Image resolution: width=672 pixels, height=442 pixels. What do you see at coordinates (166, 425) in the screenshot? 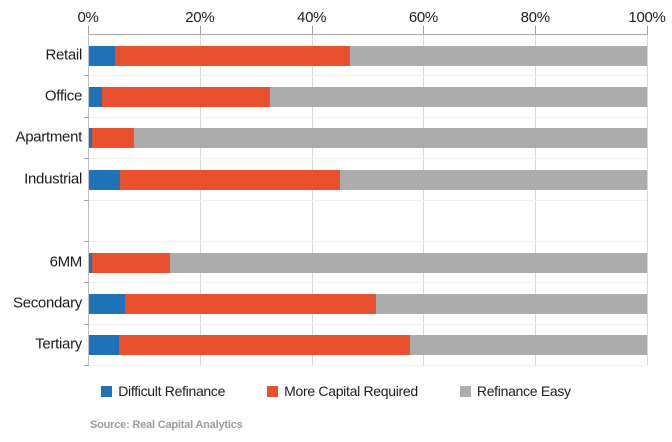
I see `source-note: Source: Real Capital Analytics` at bounding box center [166, 425].